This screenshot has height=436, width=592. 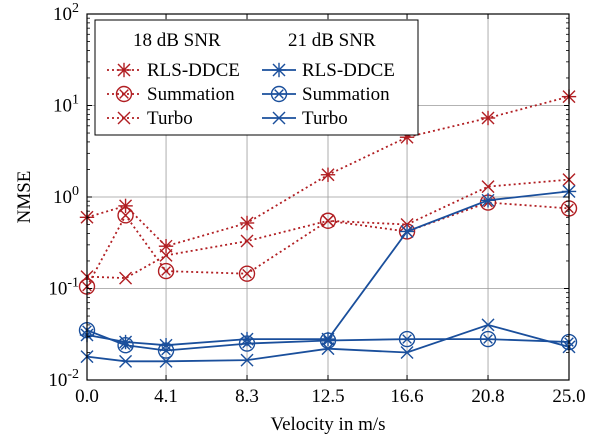 I want to click on y-tick-label: 10⁰, so click(x=66, y=196).